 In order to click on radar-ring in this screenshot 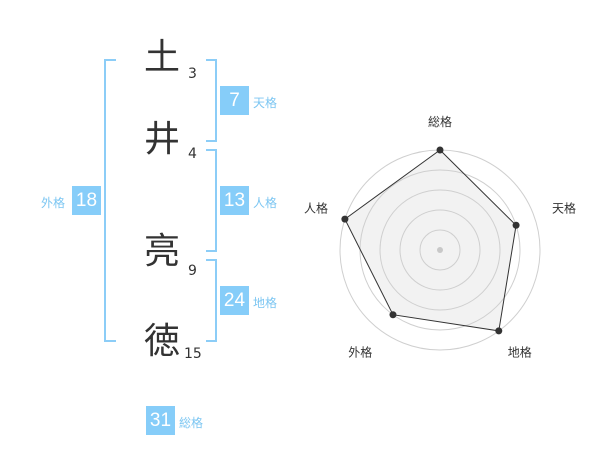, I will do `click(440, 250)`.